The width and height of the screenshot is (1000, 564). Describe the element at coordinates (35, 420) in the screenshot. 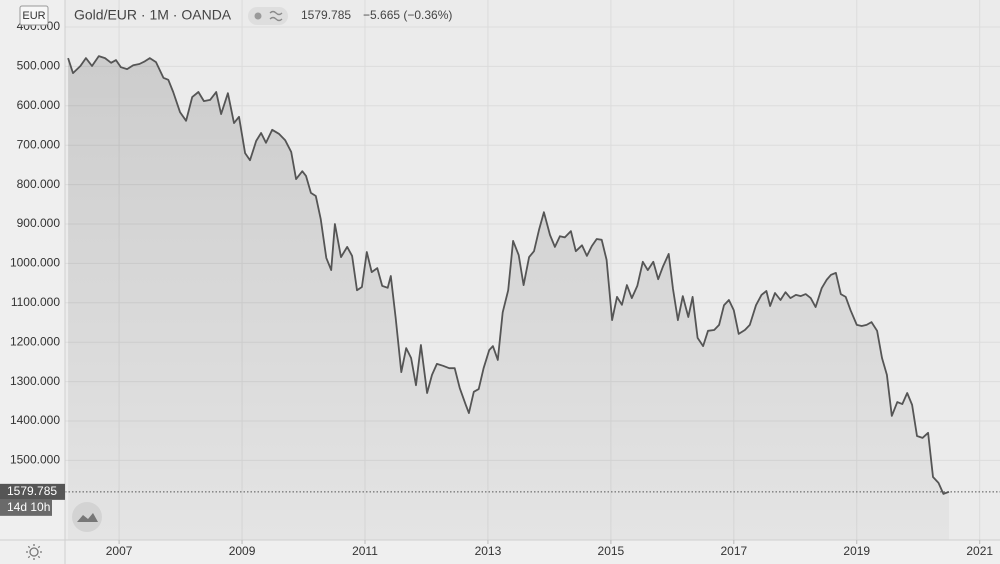

I see `y-tick-label: 1400.000` at that location.